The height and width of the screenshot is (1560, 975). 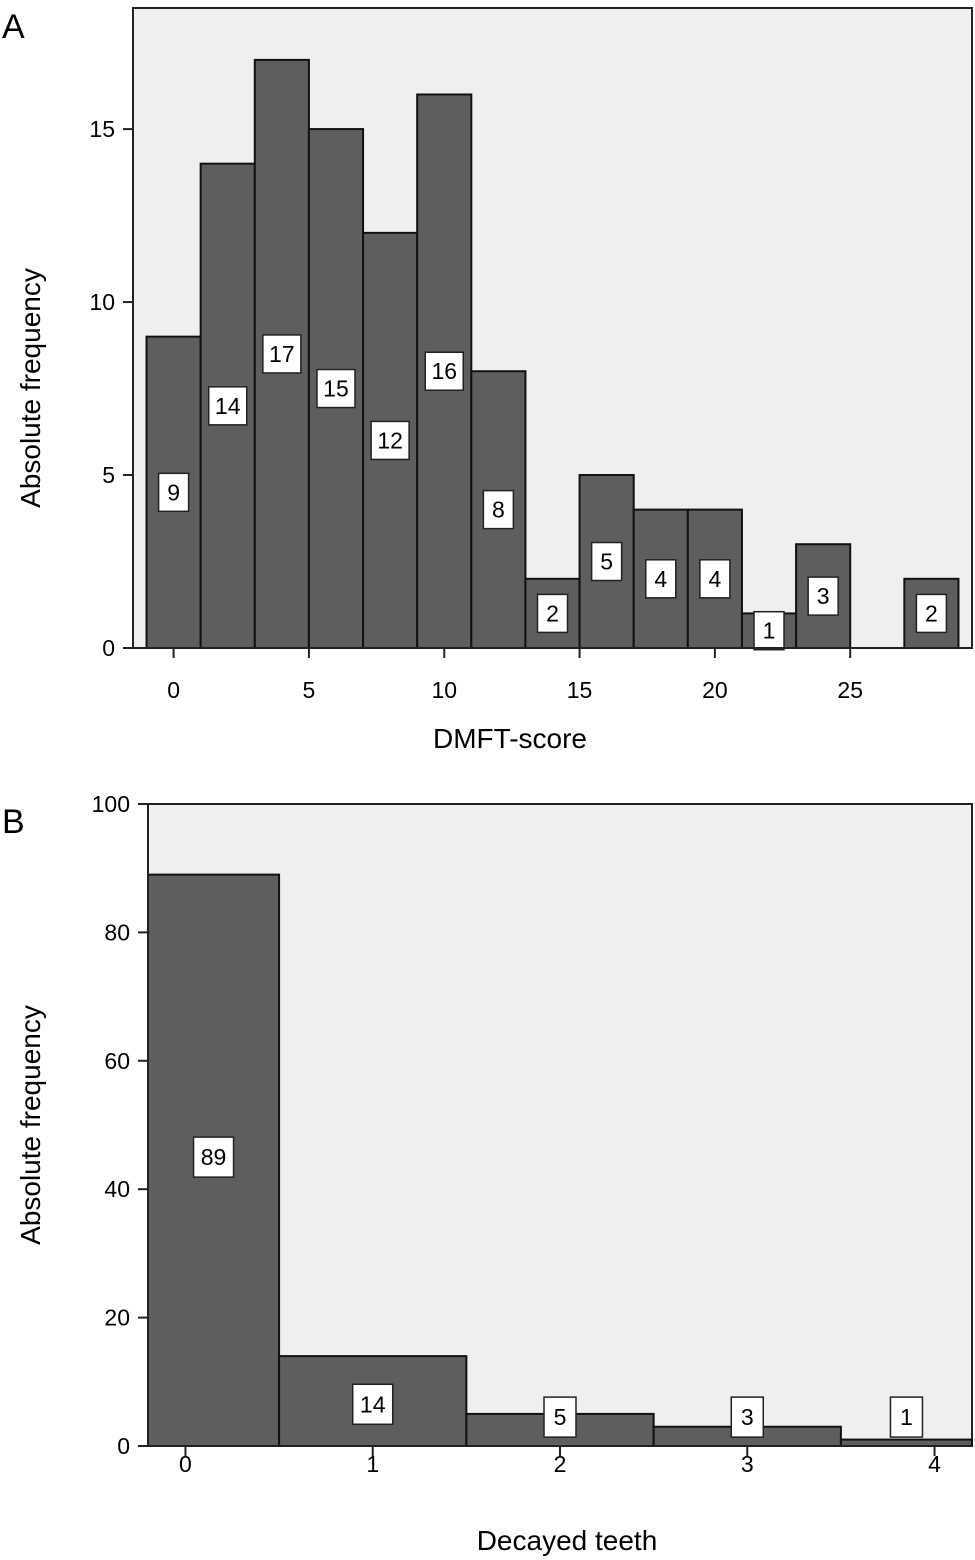 What do you see at coordinates (444, 690) in the screenshot?
I see `x-tick-label: 10` at bounding box center [444, 690].